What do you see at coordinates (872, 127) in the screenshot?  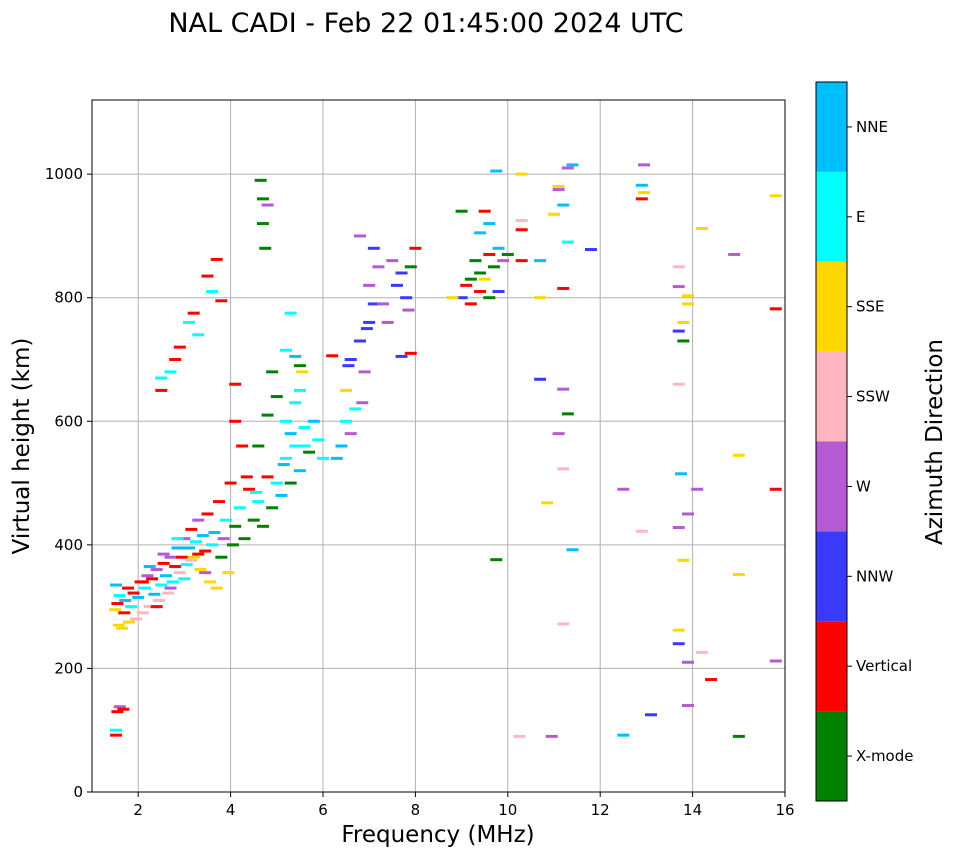 I see `colorbar-tick-label: NNE` at bounding box center [872, 127].